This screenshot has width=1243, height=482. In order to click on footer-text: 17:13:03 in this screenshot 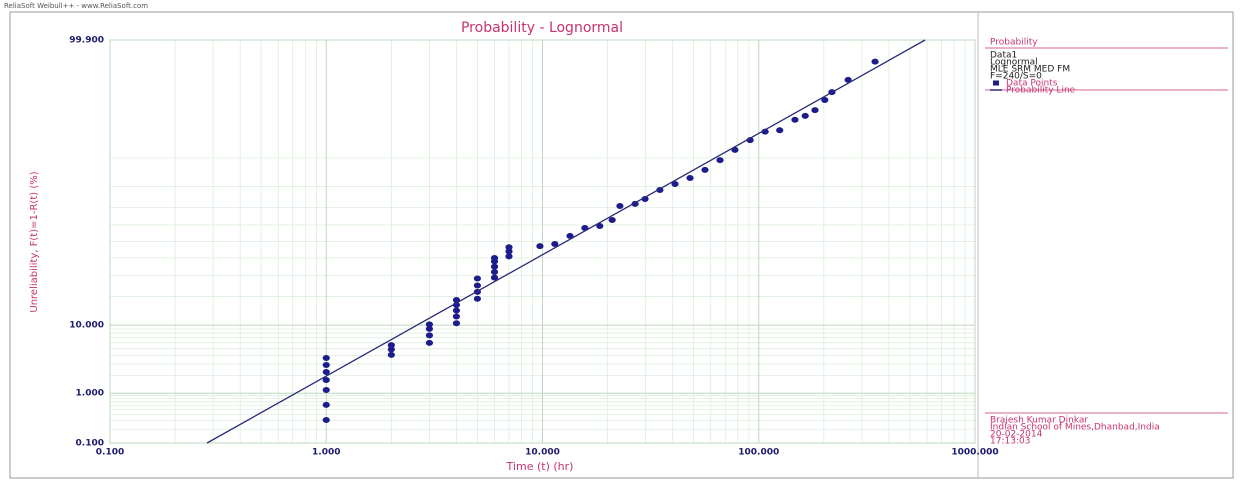, I will do `click(1010, 442)`.